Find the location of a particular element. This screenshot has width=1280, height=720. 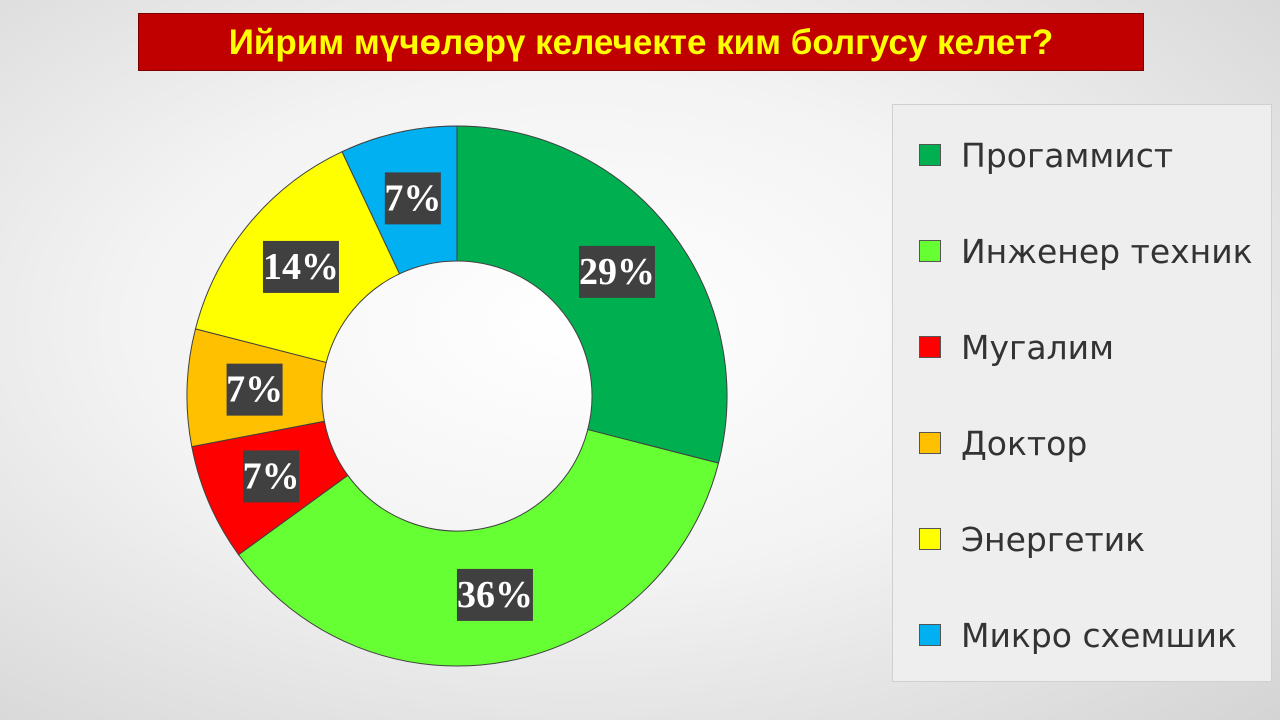

legend-item-3: Мугалим is located at coordinates (1016, 347).